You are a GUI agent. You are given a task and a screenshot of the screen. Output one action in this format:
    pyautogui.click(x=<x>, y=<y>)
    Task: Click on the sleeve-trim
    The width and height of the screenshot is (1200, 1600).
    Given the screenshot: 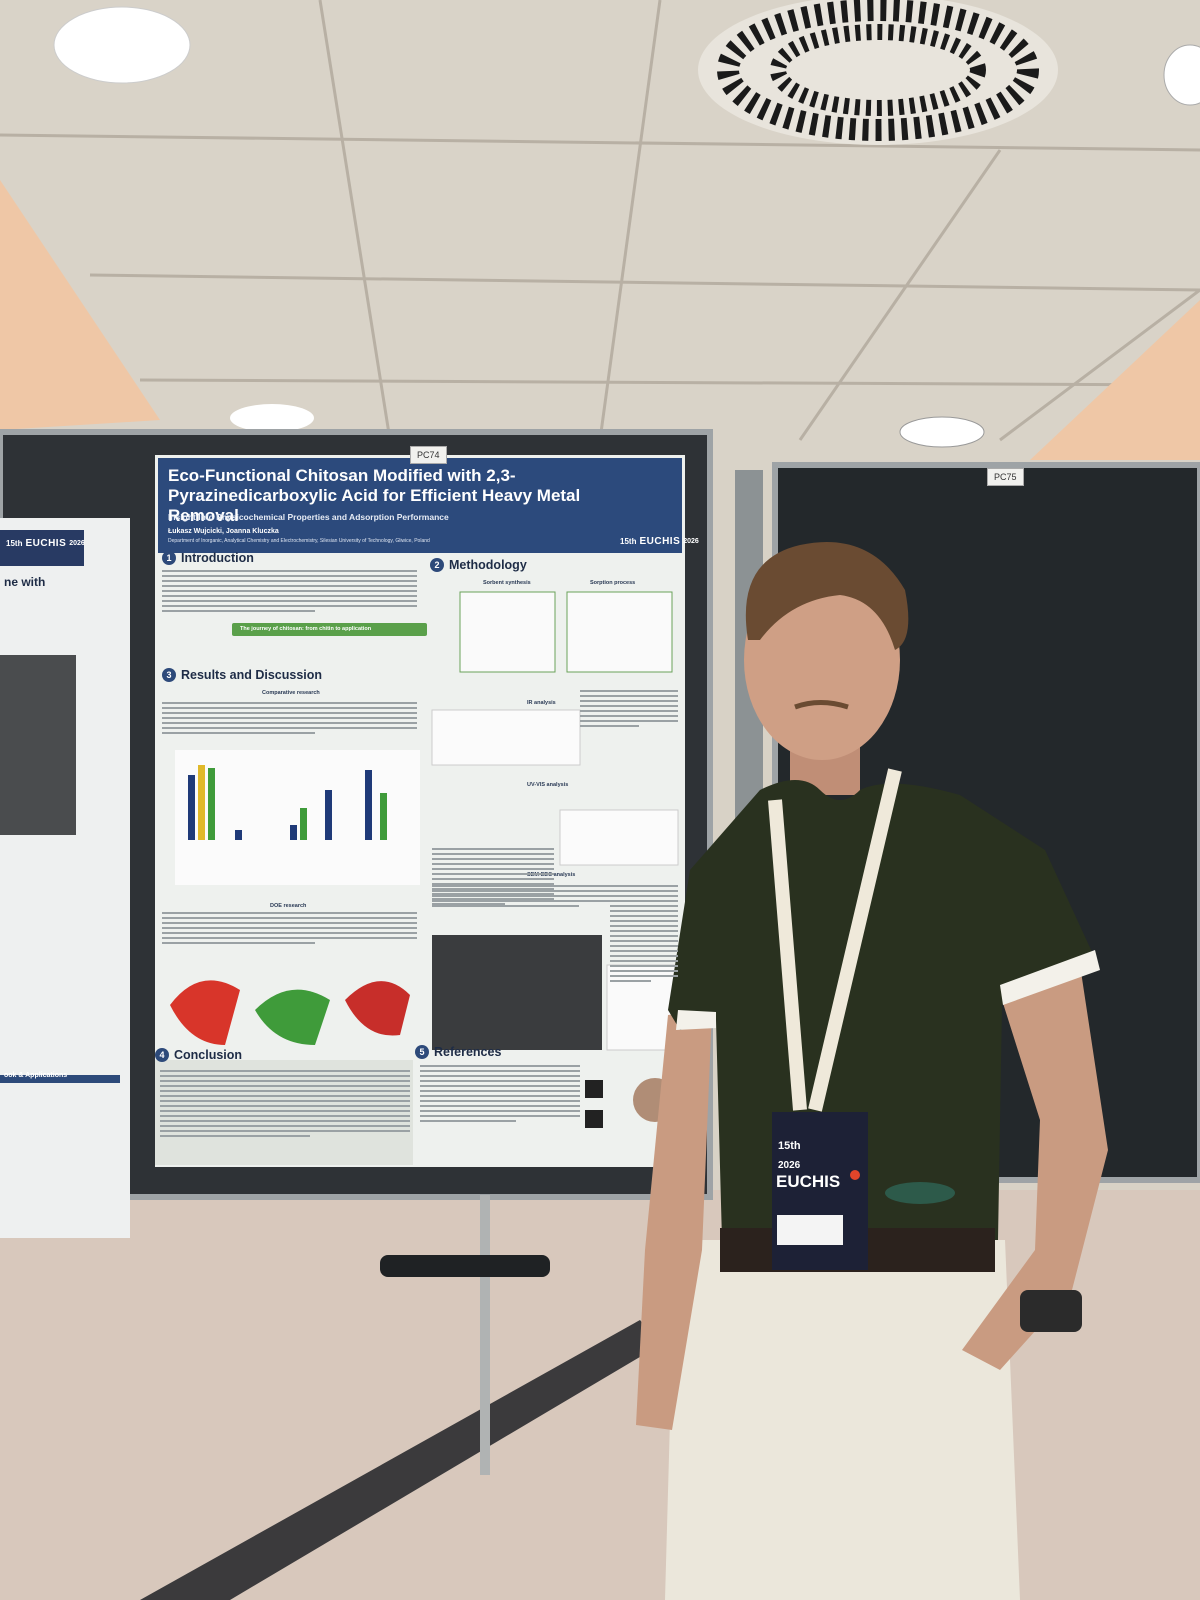 What is the action you would take?
    pyautogui.click(x=696, y=1020)
    